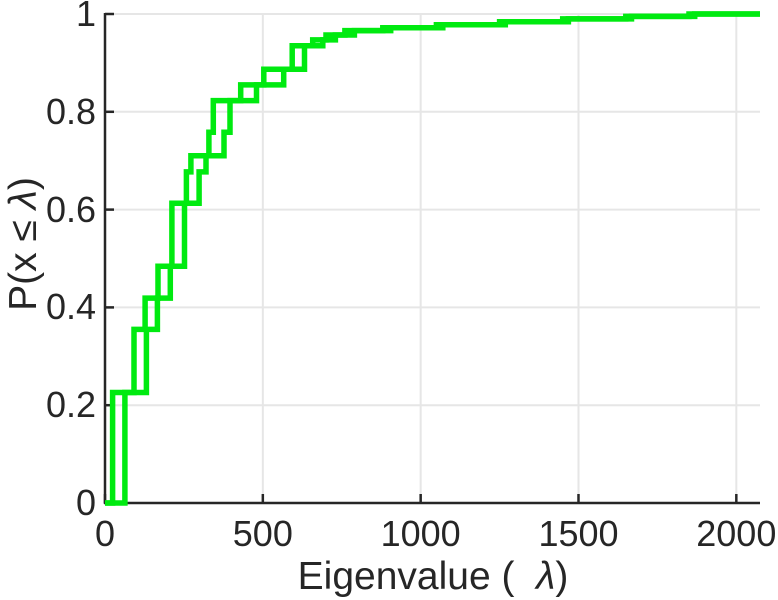 Image resolution: width=778 pixels, height=600 pixels. What do you see at coordinates (562, 576) in the screenshot?
I see `x-axis-label-close: )` at bounding box center [562, 576].